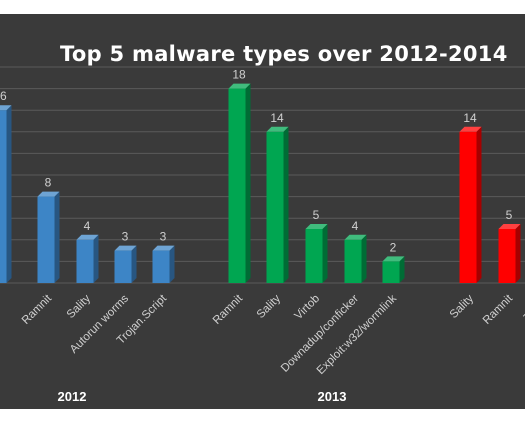 This screenshot has height=422, width=525. Describe the element at coordinates (262, 7) in the screenshot. I see `top-margin` at that location.